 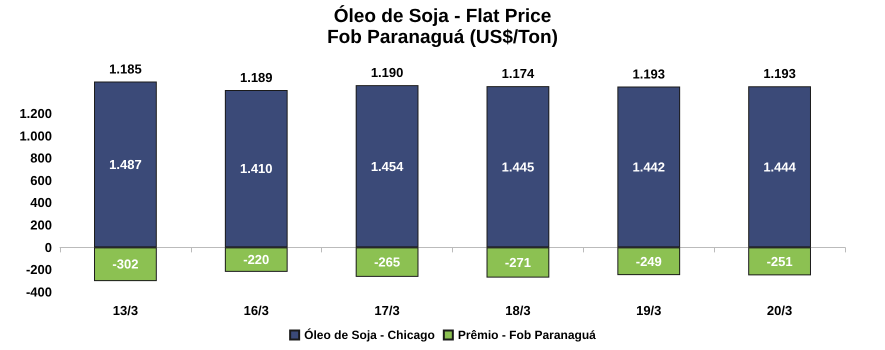 I want to click on x-tick-label: 20/3, so click(x=779, y=310).